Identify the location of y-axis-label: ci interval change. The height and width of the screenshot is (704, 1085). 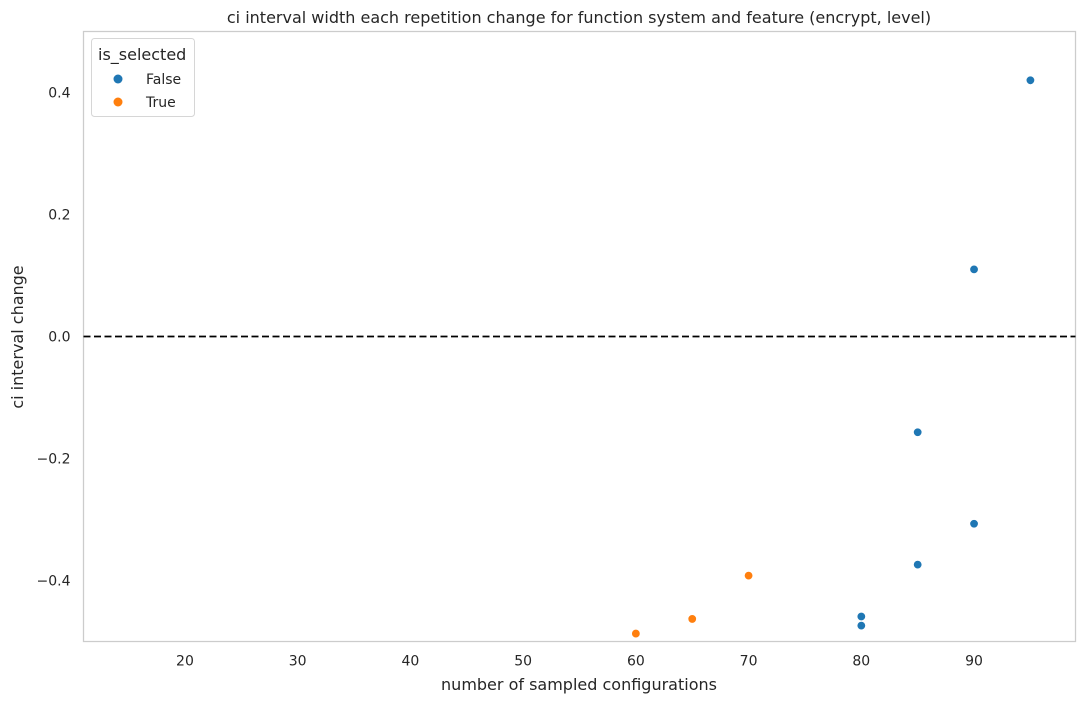
(17, 336).